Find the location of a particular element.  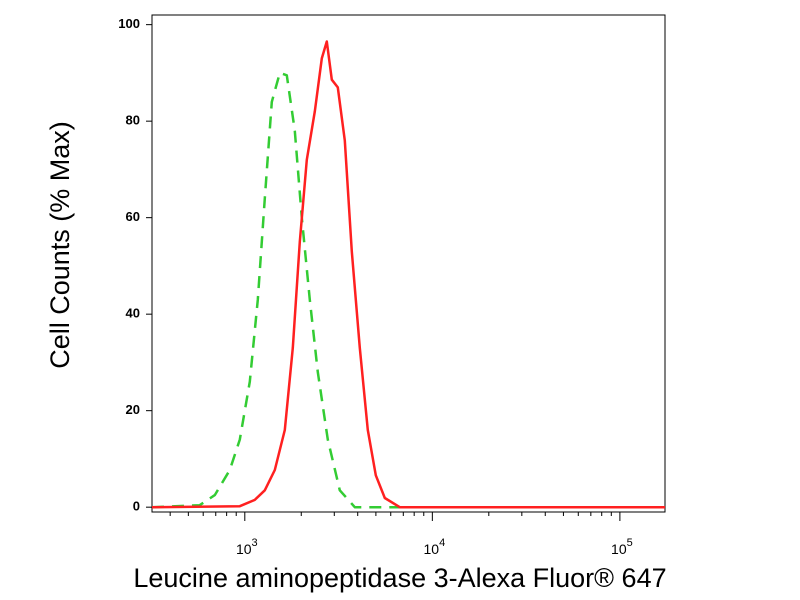

x-tick-label: 10⁵ is located at coordinates (622, 547).